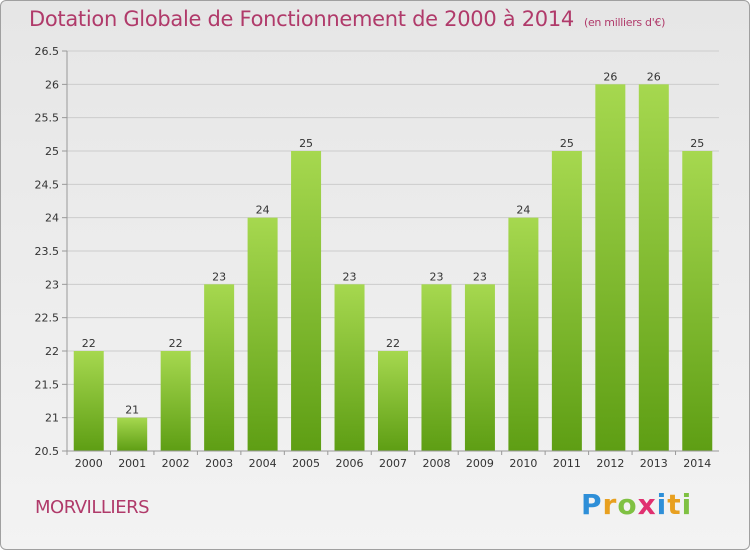  Describe the element at coordinates (436, 463) in the screenshot. I see `x-tick-label: 2008` at that location.